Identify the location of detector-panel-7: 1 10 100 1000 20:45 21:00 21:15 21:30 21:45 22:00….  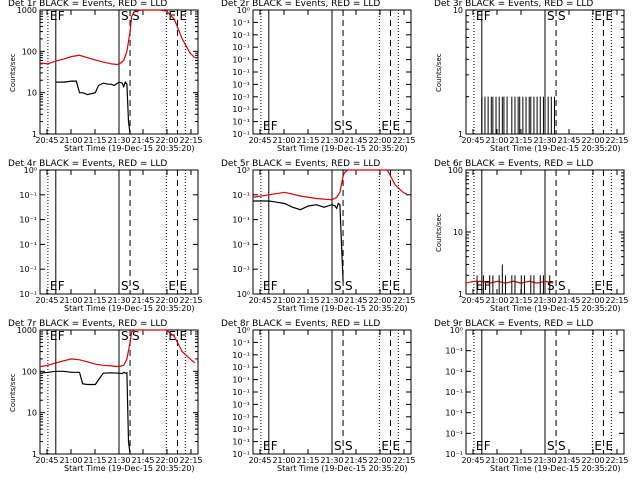
(110, 395).